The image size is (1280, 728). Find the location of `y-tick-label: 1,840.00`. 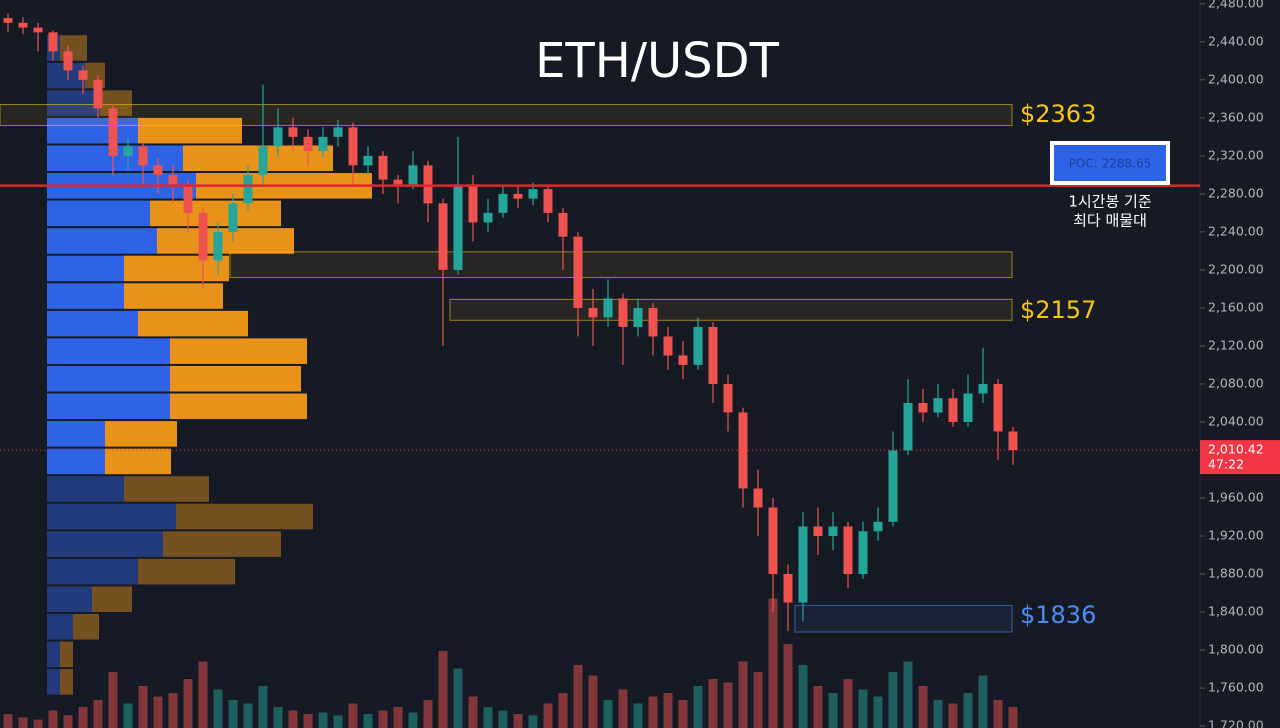

y-tick-label: 1,840.00 is located at coordinates (1236, 611).